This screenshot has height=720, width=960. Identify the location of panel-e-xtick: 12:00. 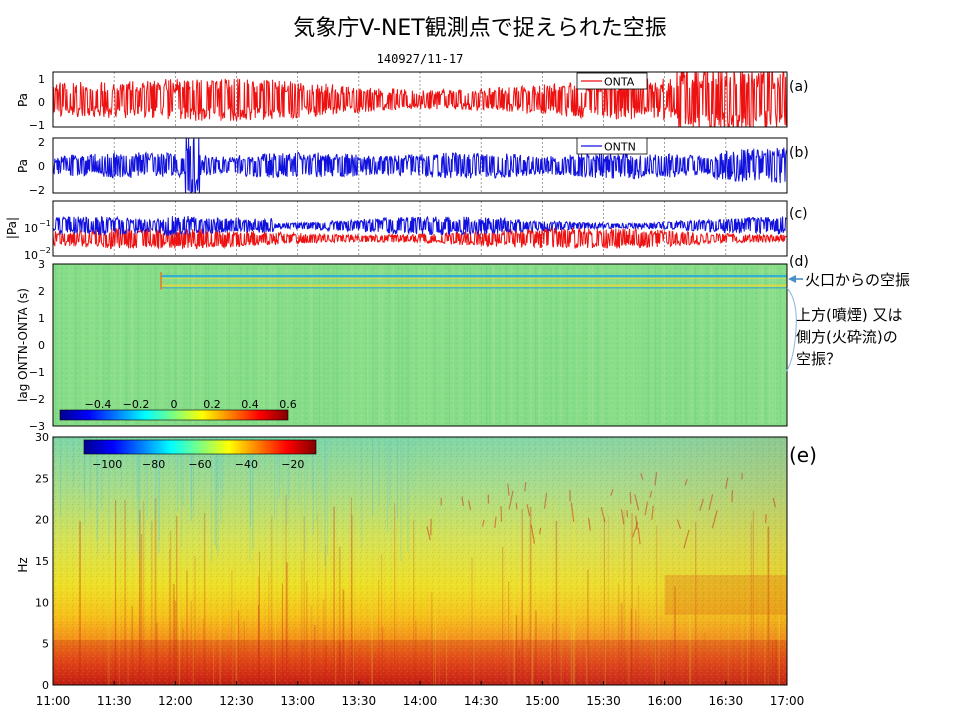
(175, 701).